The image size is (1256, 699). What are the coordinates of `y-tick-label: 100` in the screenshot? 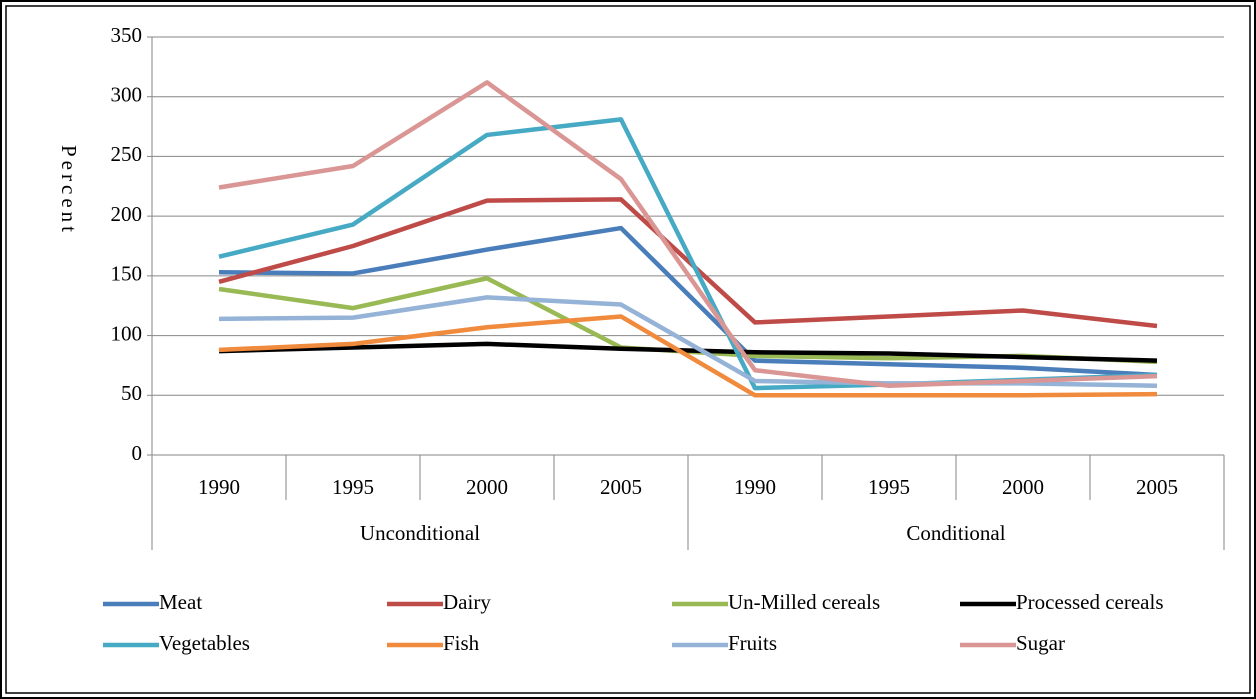 It's located at (127, 333).